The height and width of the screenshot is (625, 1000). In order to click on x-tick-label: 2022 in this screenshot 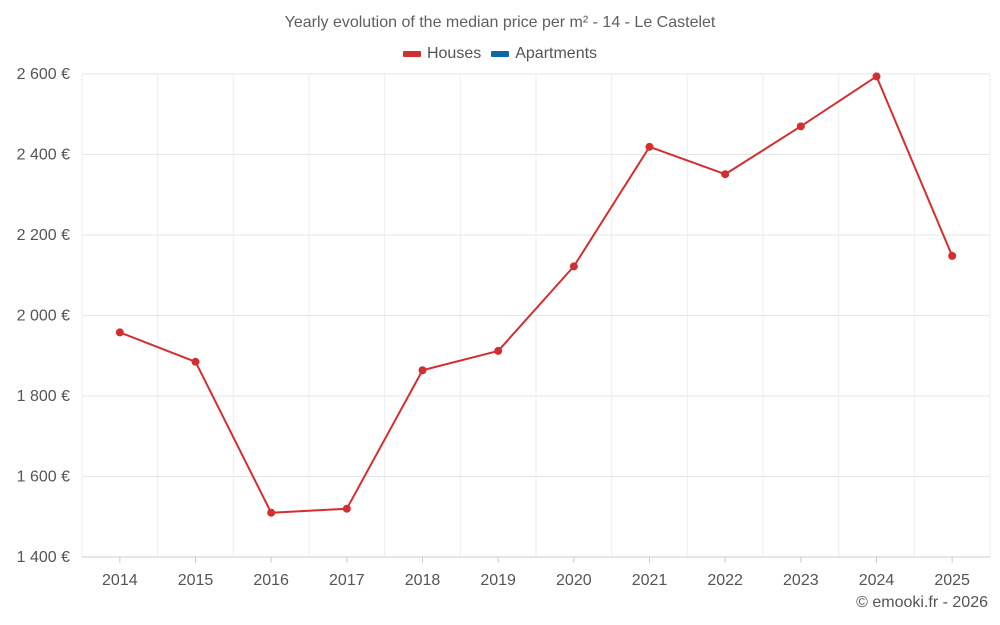, I will do `click(725, 580)`.